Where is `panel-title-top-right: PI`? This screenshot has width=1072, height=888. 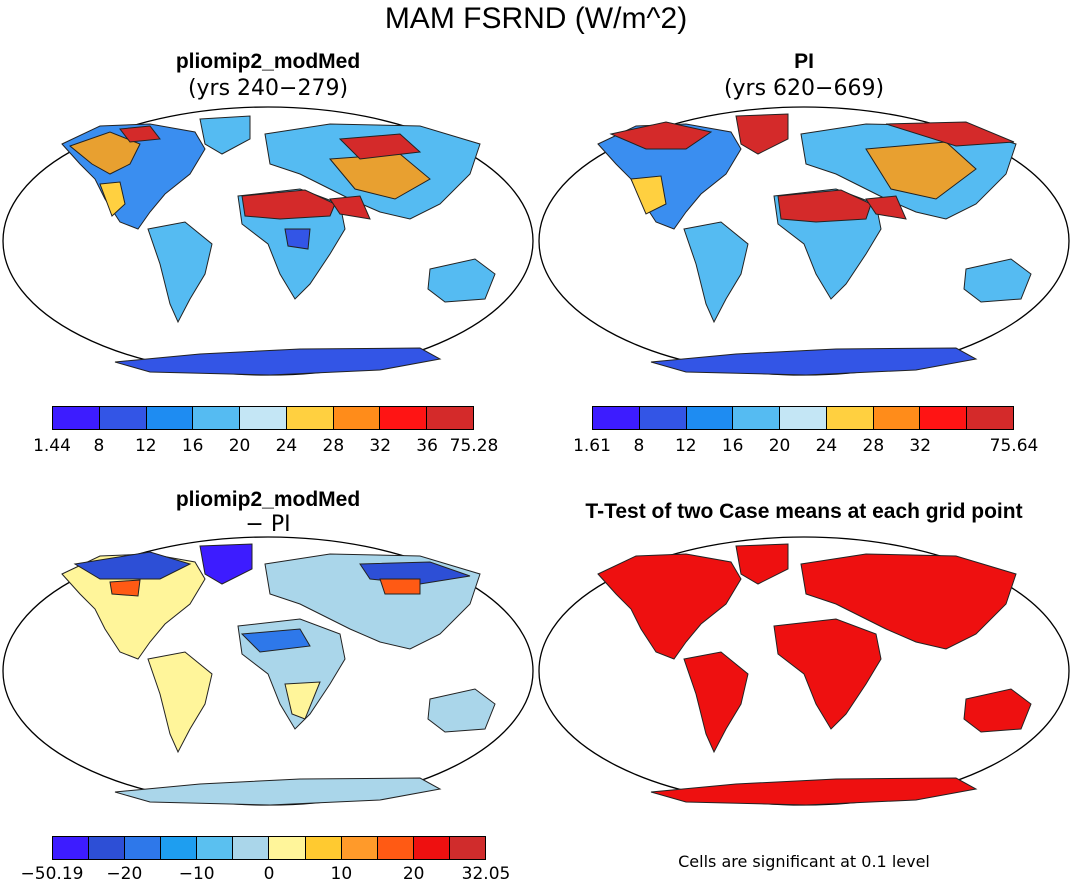 panel-title-top-right: PI is located at coordinates (804, 61).